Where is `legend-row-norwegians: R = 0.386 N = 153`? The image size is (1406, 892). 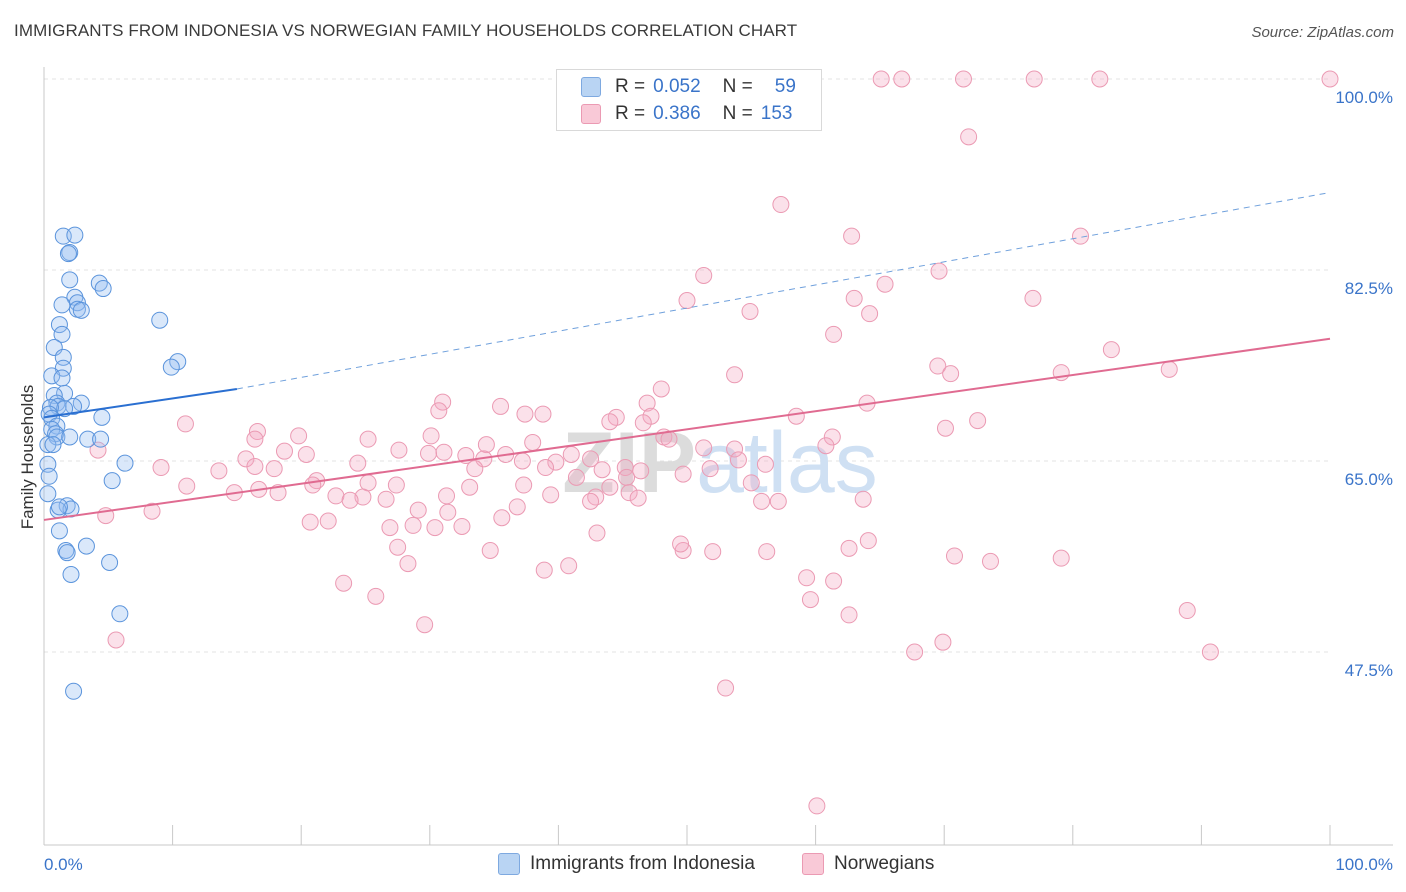
legend-row-norwegians: R = 0.386 N = 153 is located at coordinates (686, 114).